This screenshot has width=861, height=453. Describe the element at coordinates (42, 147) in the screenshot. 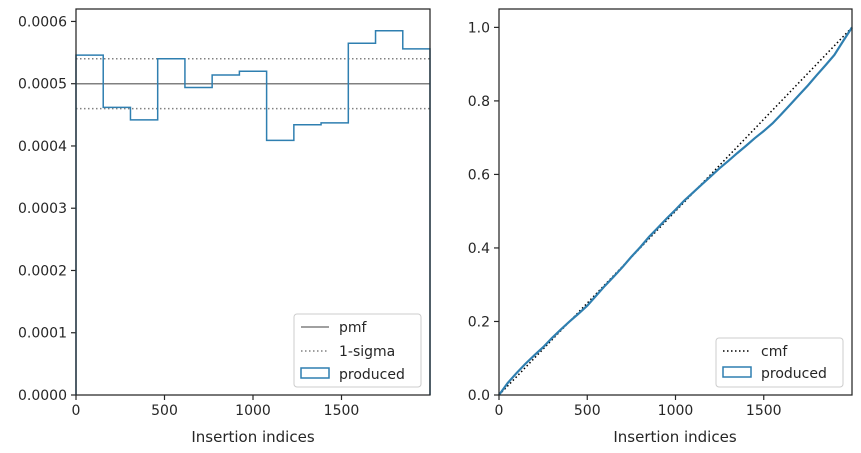

I see `left-y-tick-label: 0.0004` at that location.